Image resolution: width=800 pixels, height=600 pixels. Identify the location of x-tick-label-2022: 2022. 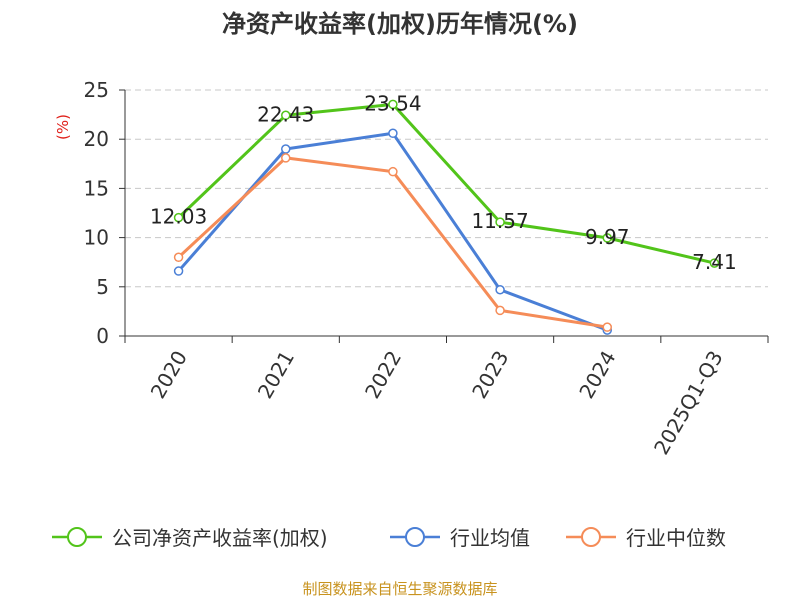
(383, 375).